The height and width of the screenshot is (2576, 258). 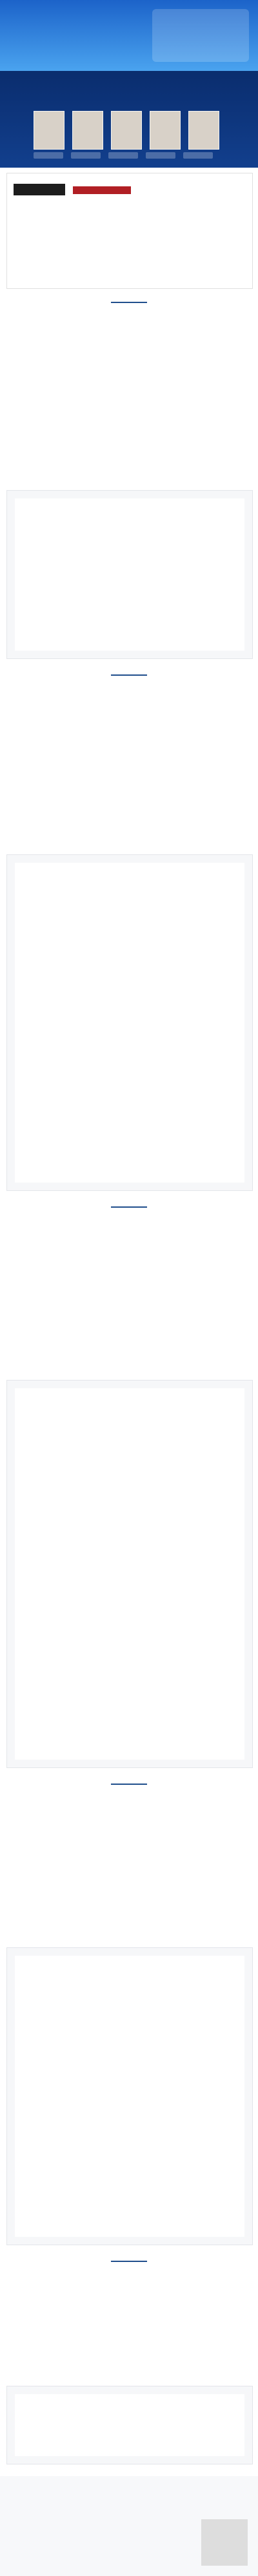 What do you see at coordinates (129, 2526) in the screenshot?
I see `footer` at bounding box center [129, 2526].